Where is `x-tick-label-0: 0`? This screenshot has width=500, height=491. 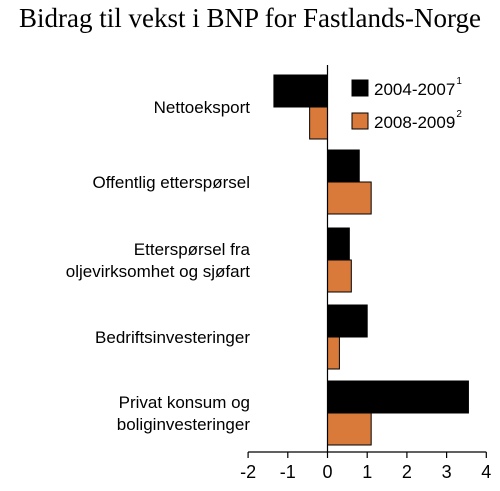
x-tick-label-0: 0 is located at coordinates (327, 472).